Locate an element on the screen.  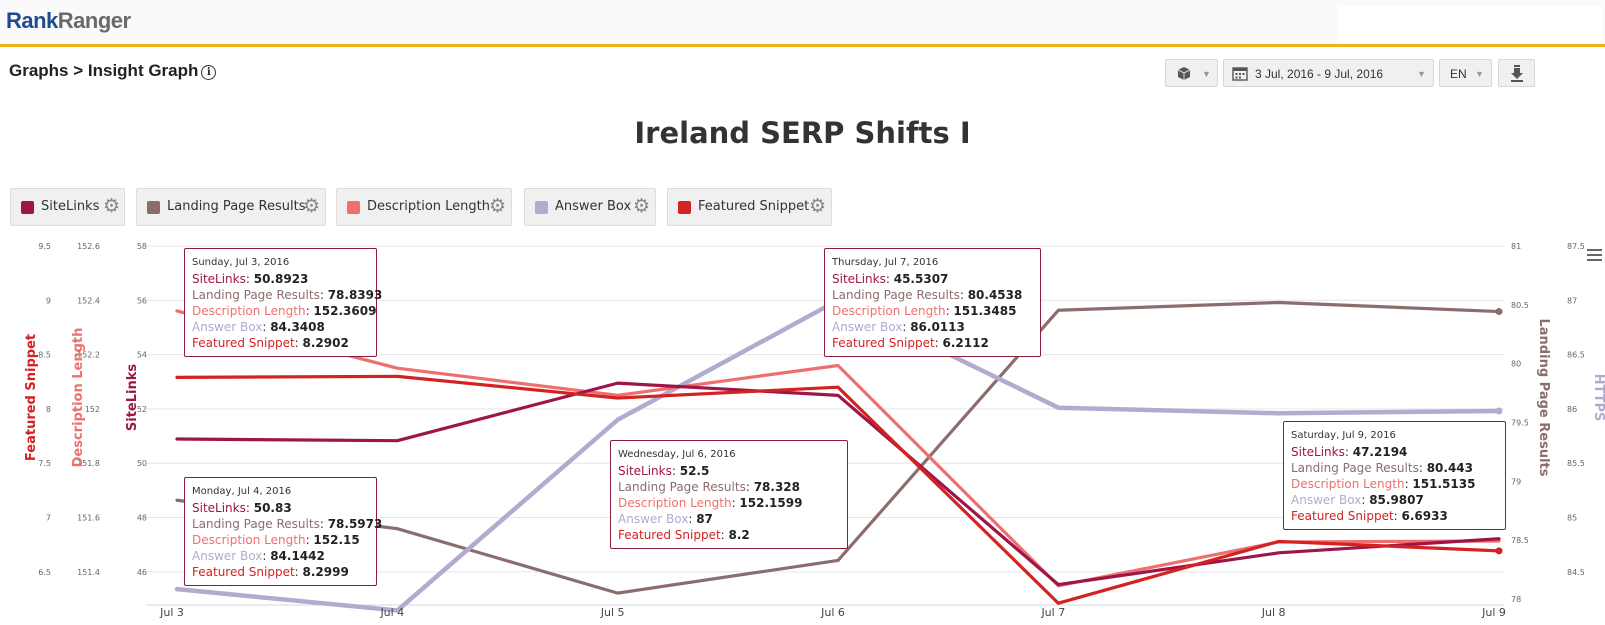
top-bar: RankRanger is located at coordinates (802, 23).